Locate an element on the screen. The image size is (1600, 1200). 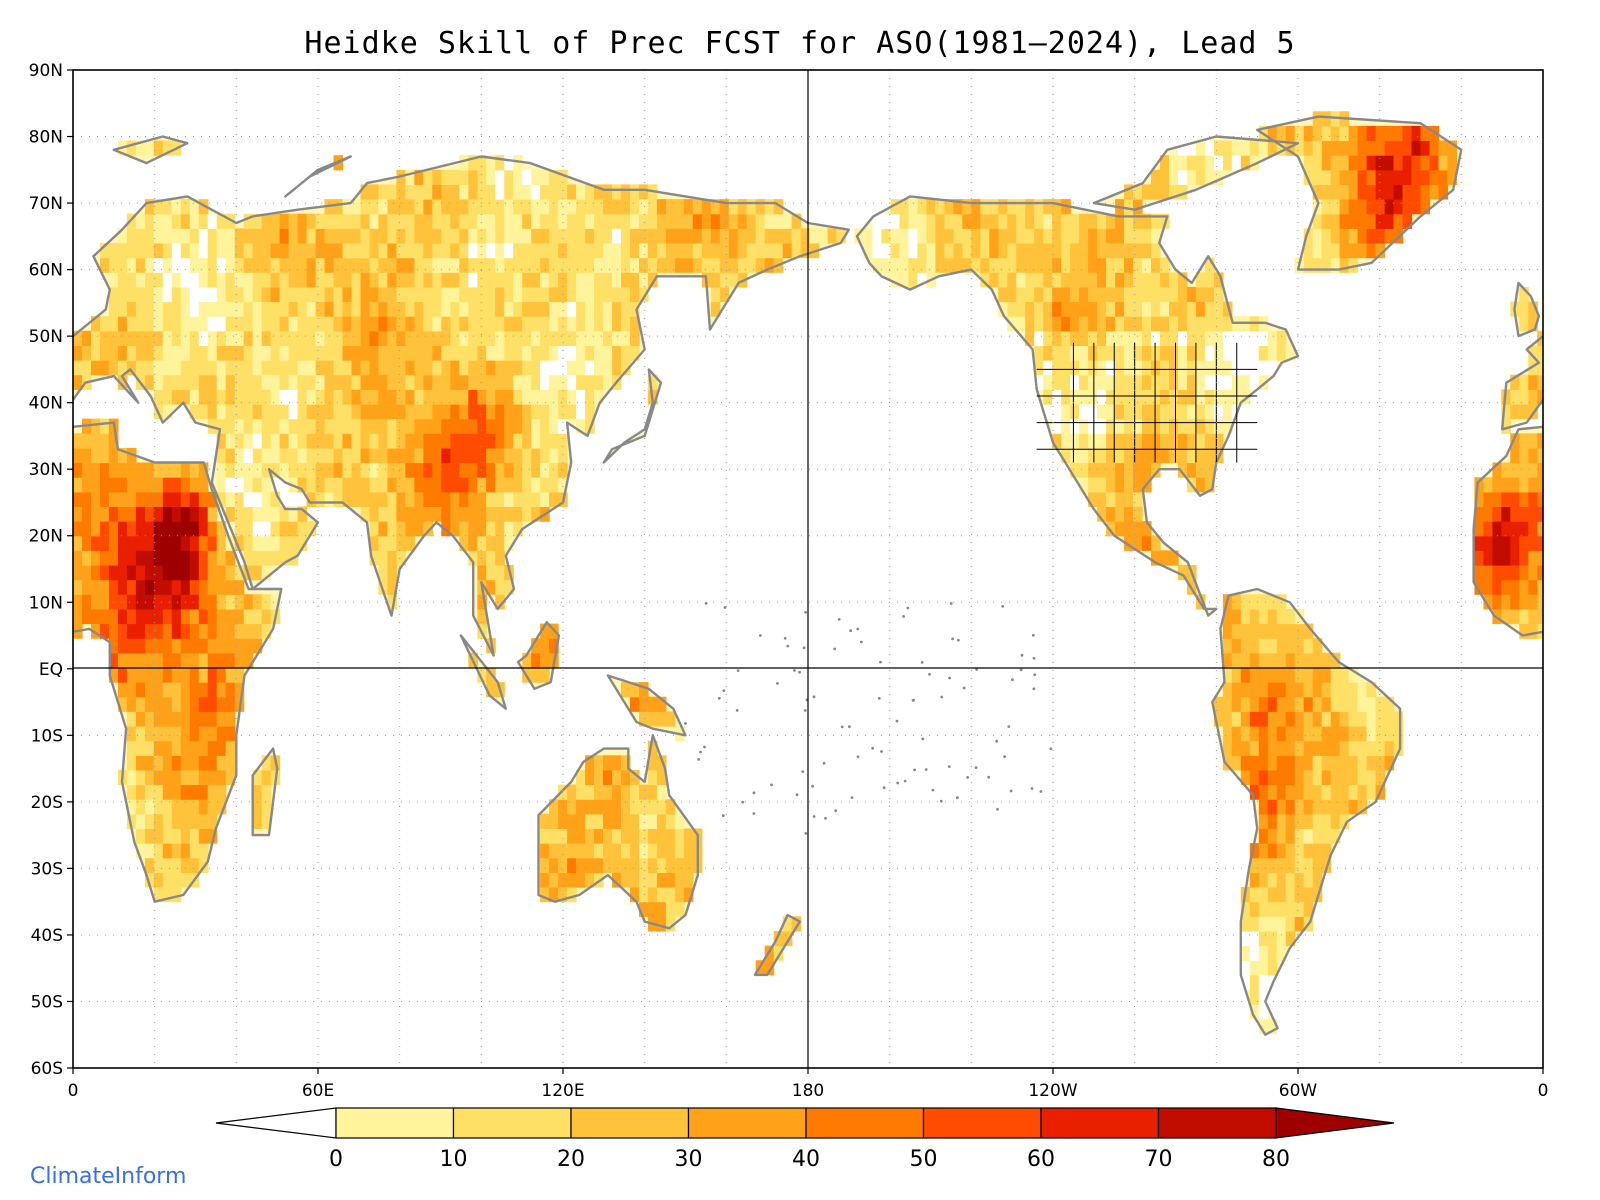
colorbar-label: 0 is located at coordinates (336, 1159).